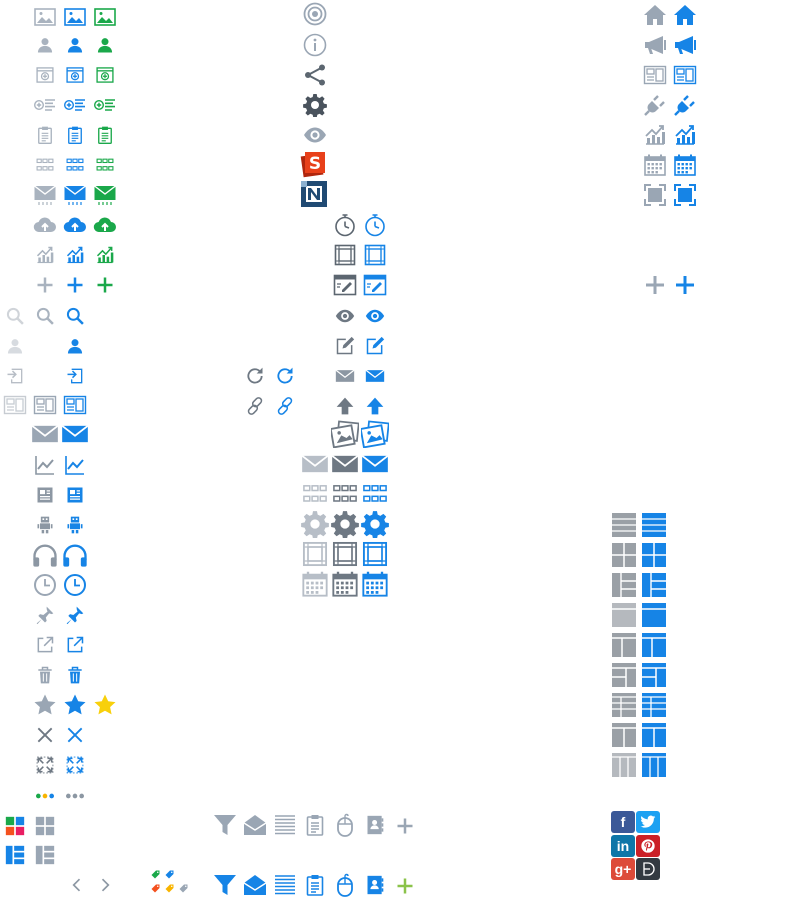 The image size is (800, 900). What do you see at coordinates (75, 495) in the screenshot?
I see `news-icon` at bounding box center [75, 495].